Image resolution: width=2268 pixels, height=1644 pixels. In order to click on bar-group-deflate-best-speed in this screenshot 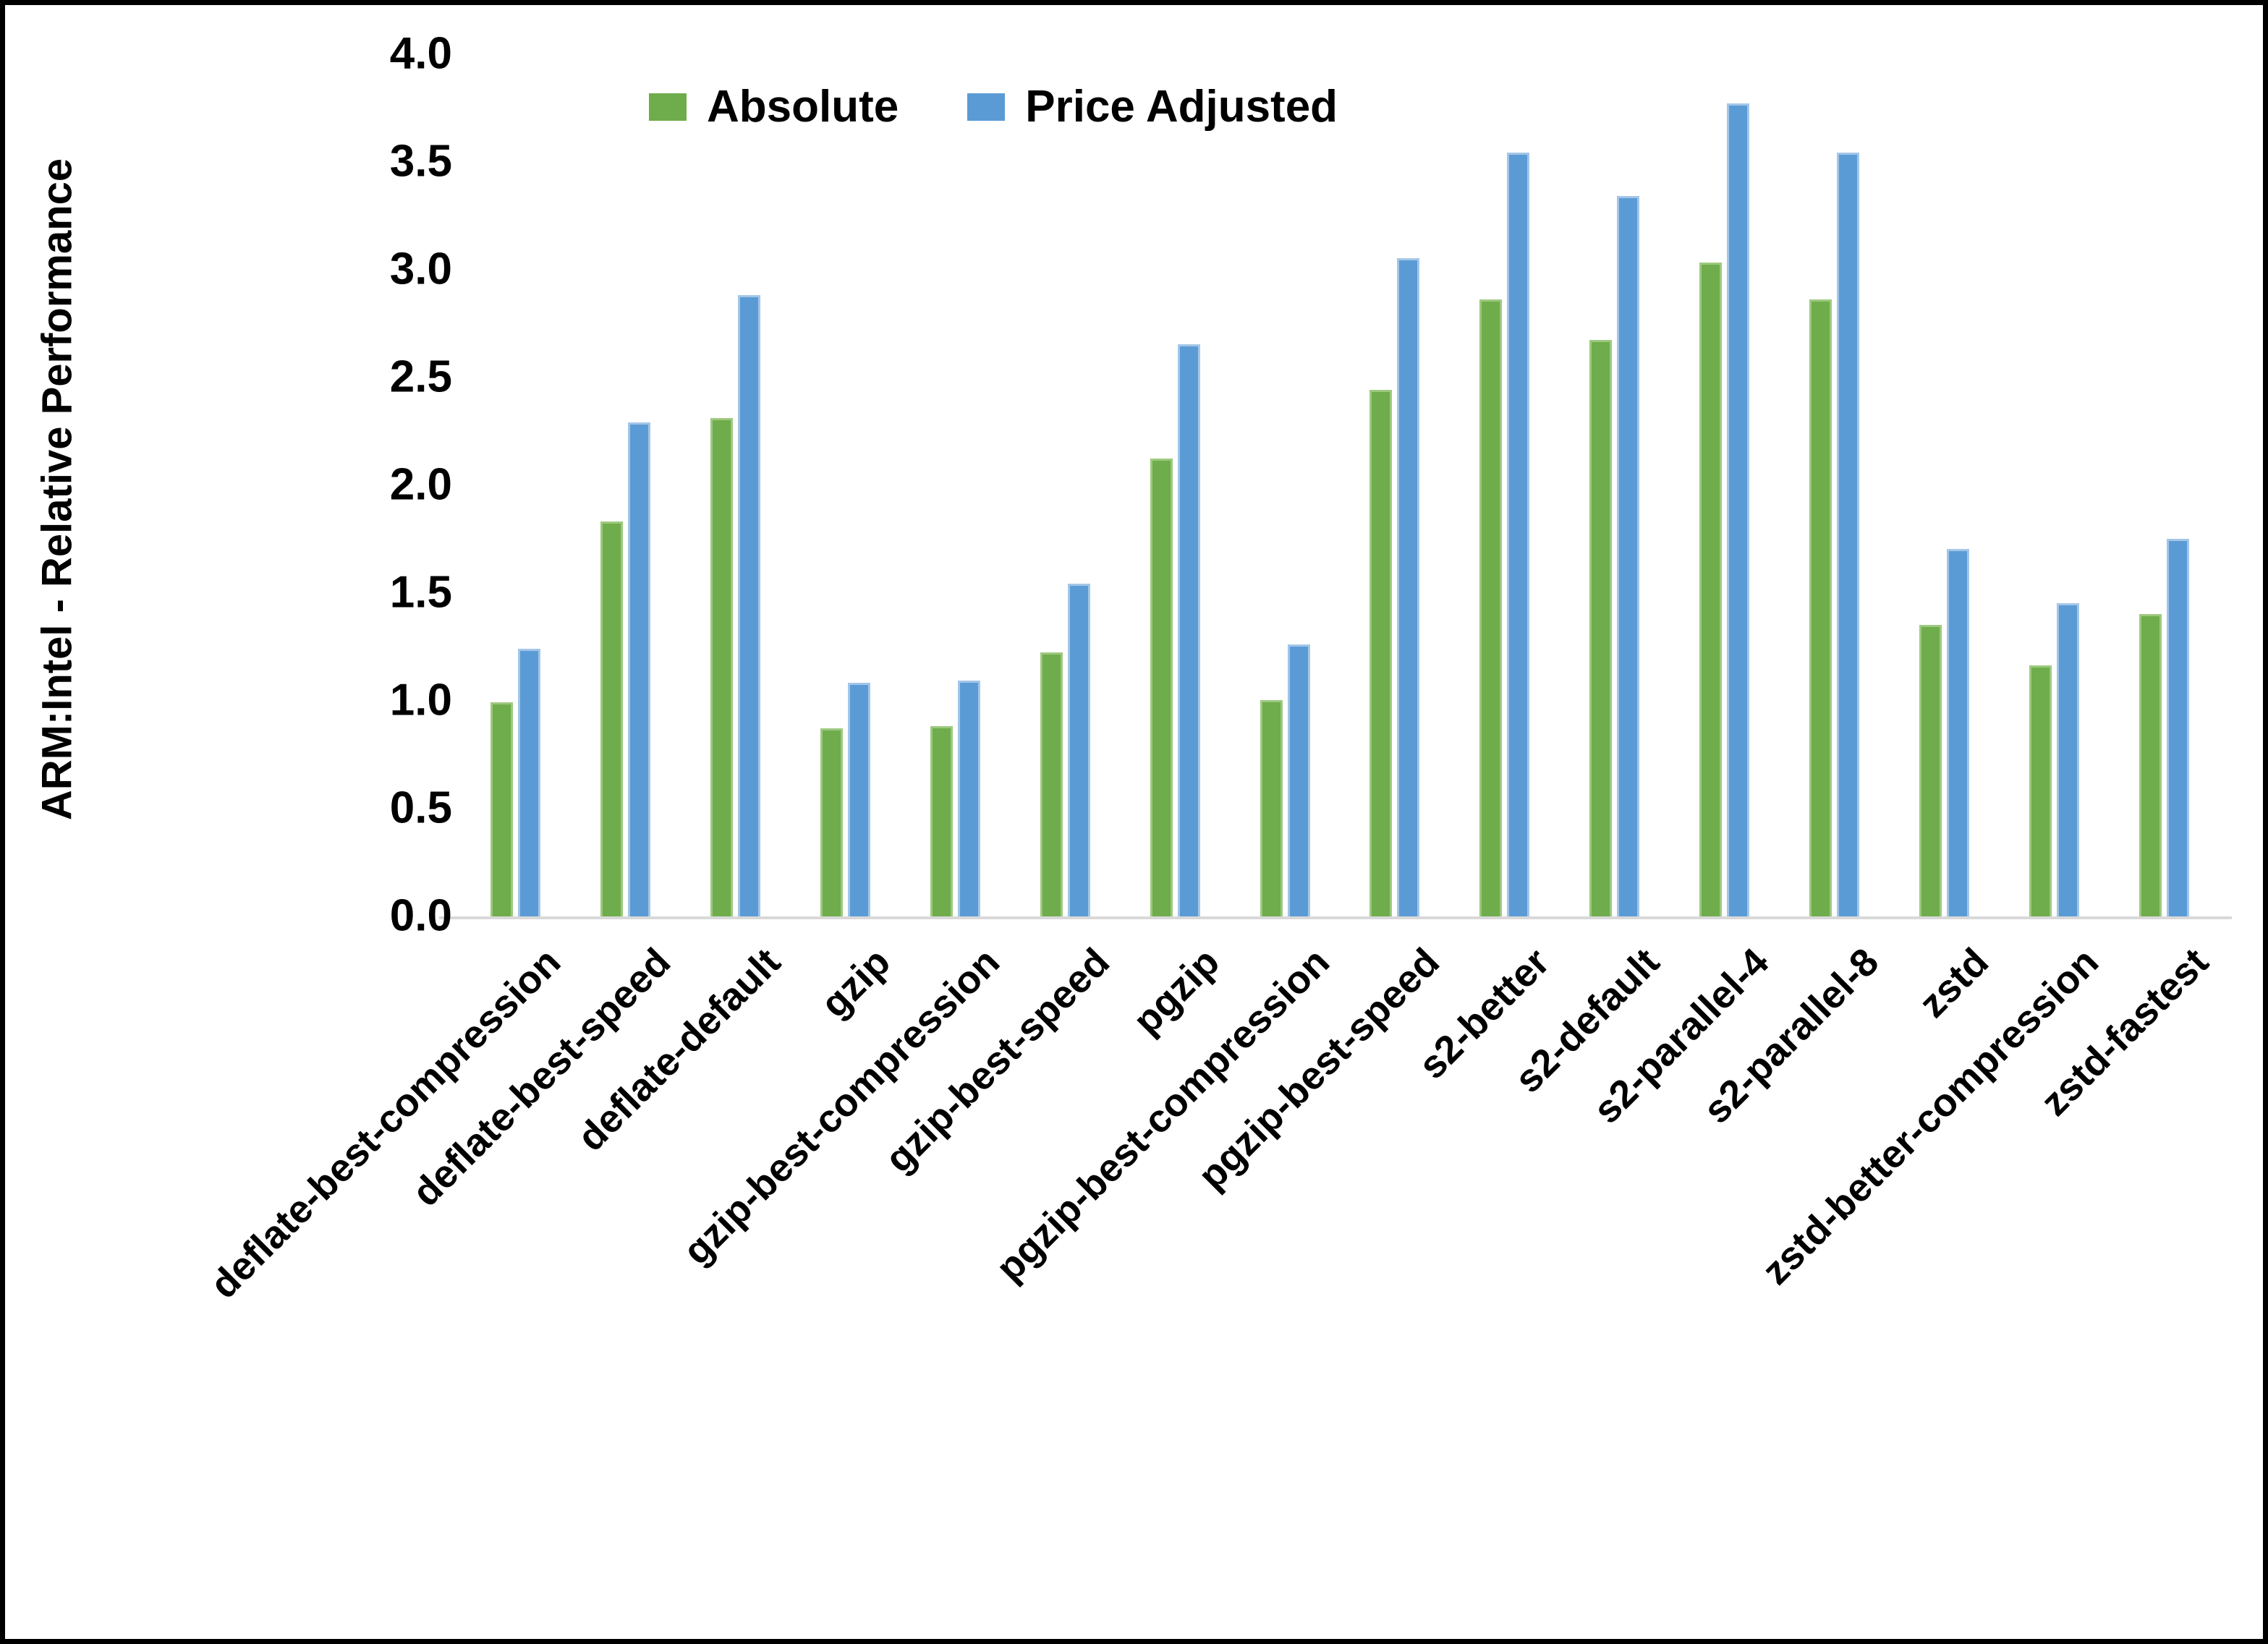, I will do `click(625, 487)`.